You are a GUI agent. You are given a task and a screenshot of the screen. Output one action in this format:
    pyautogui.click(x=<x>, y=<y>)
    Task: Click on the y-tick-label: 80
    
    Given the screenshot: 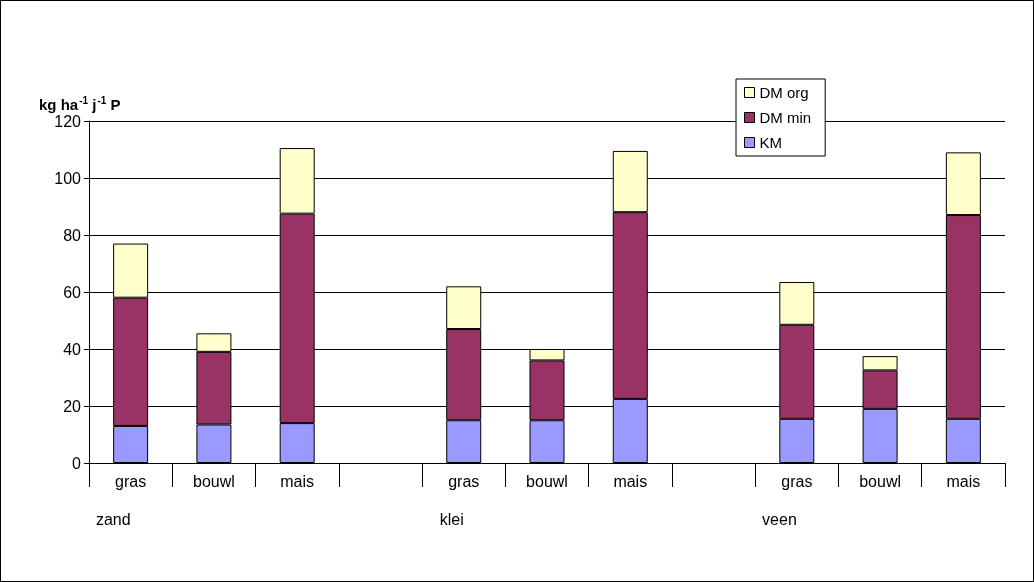 What is the action you would take?
    pyautogui.click(x=72, y=235)
    